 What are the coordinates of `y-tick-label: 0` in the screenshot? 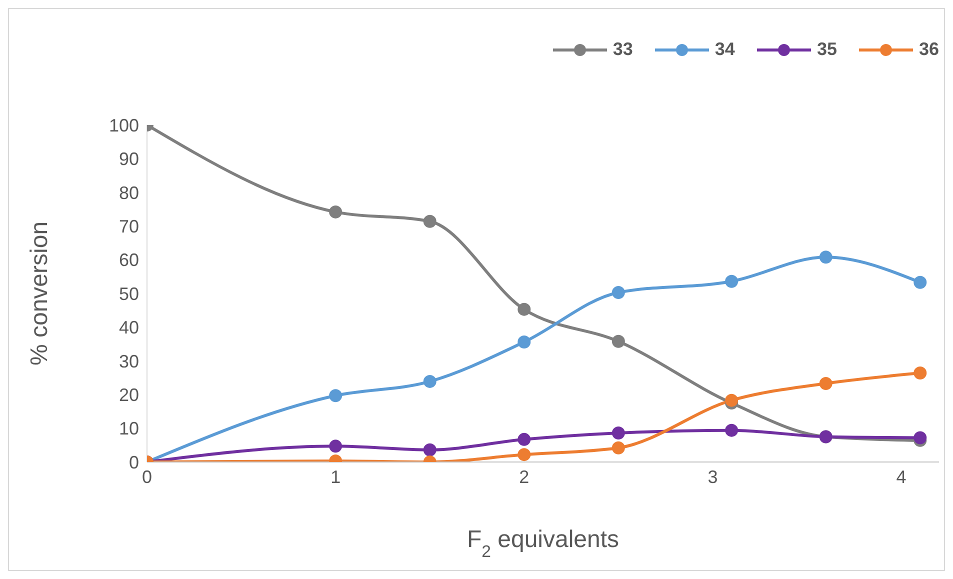 It's located at (133, 462).